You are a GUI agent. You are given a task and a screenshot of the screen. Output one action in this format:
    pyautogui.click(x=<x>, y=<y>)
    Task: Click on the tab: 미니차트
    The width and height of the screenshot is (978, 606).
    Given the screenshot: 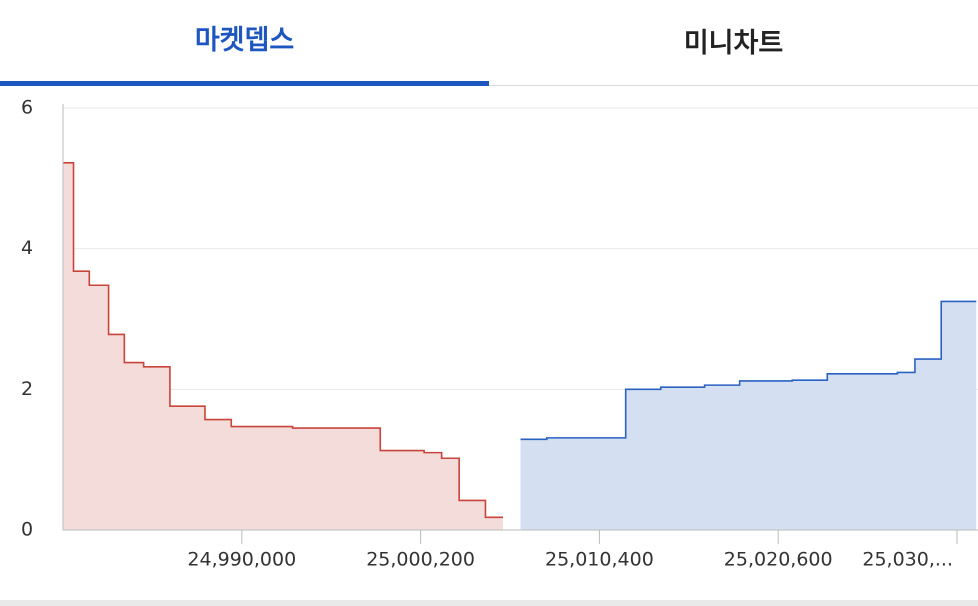 What is the action you would take?
    pyautogui.click(x=733, y=43)
    